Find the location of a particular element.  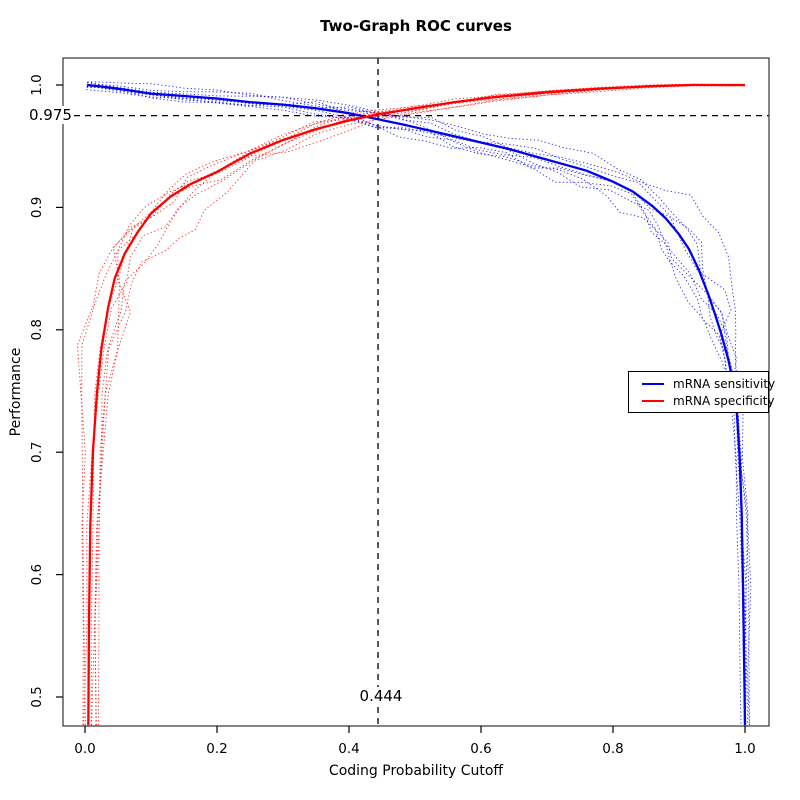

legend-entry-specificity: mRNA specificity is located at coordinates (708, 401).